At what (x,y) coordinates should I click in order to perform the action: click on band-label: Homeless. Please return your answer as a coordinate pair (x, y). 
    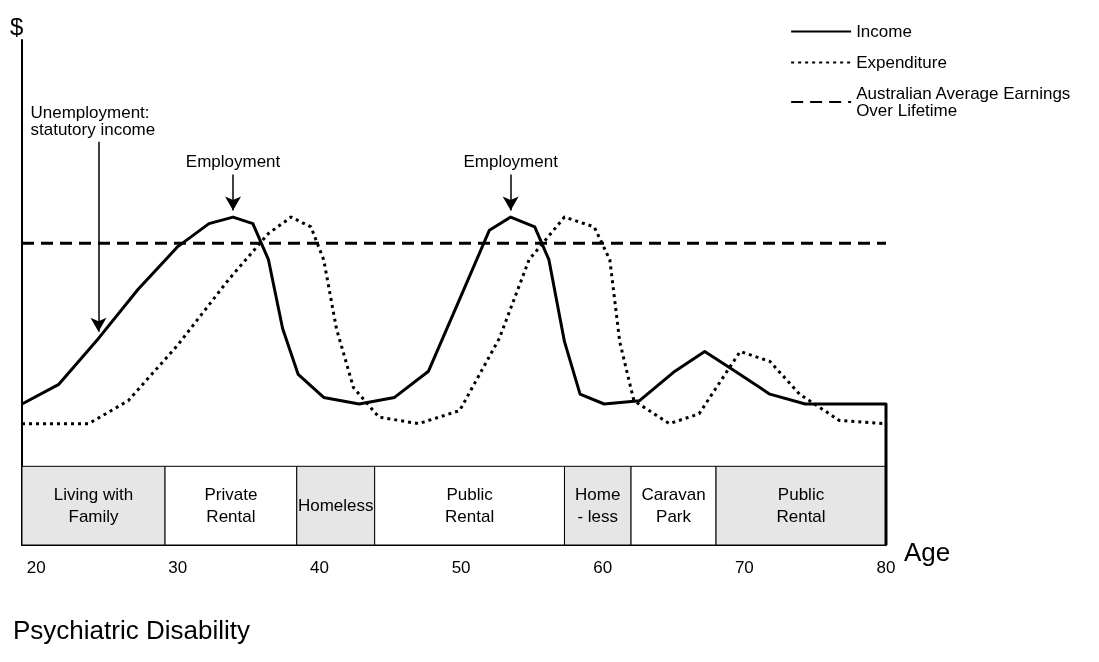
    Looking at the image, I should click on (335, 506).